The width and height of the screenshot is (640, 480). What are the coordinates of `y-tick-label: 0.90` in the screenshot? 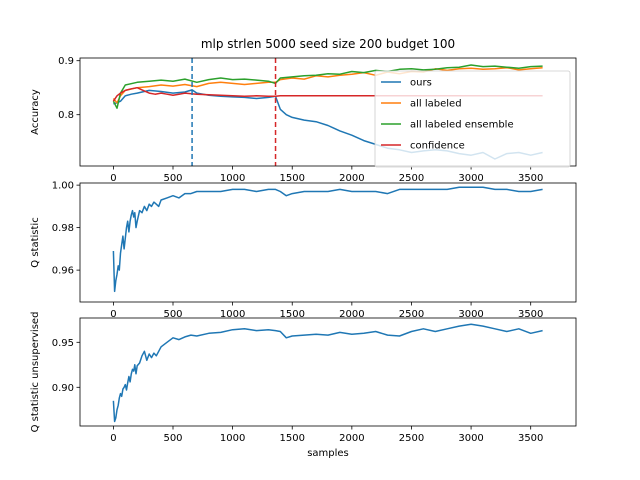 It's located at (63, 388).